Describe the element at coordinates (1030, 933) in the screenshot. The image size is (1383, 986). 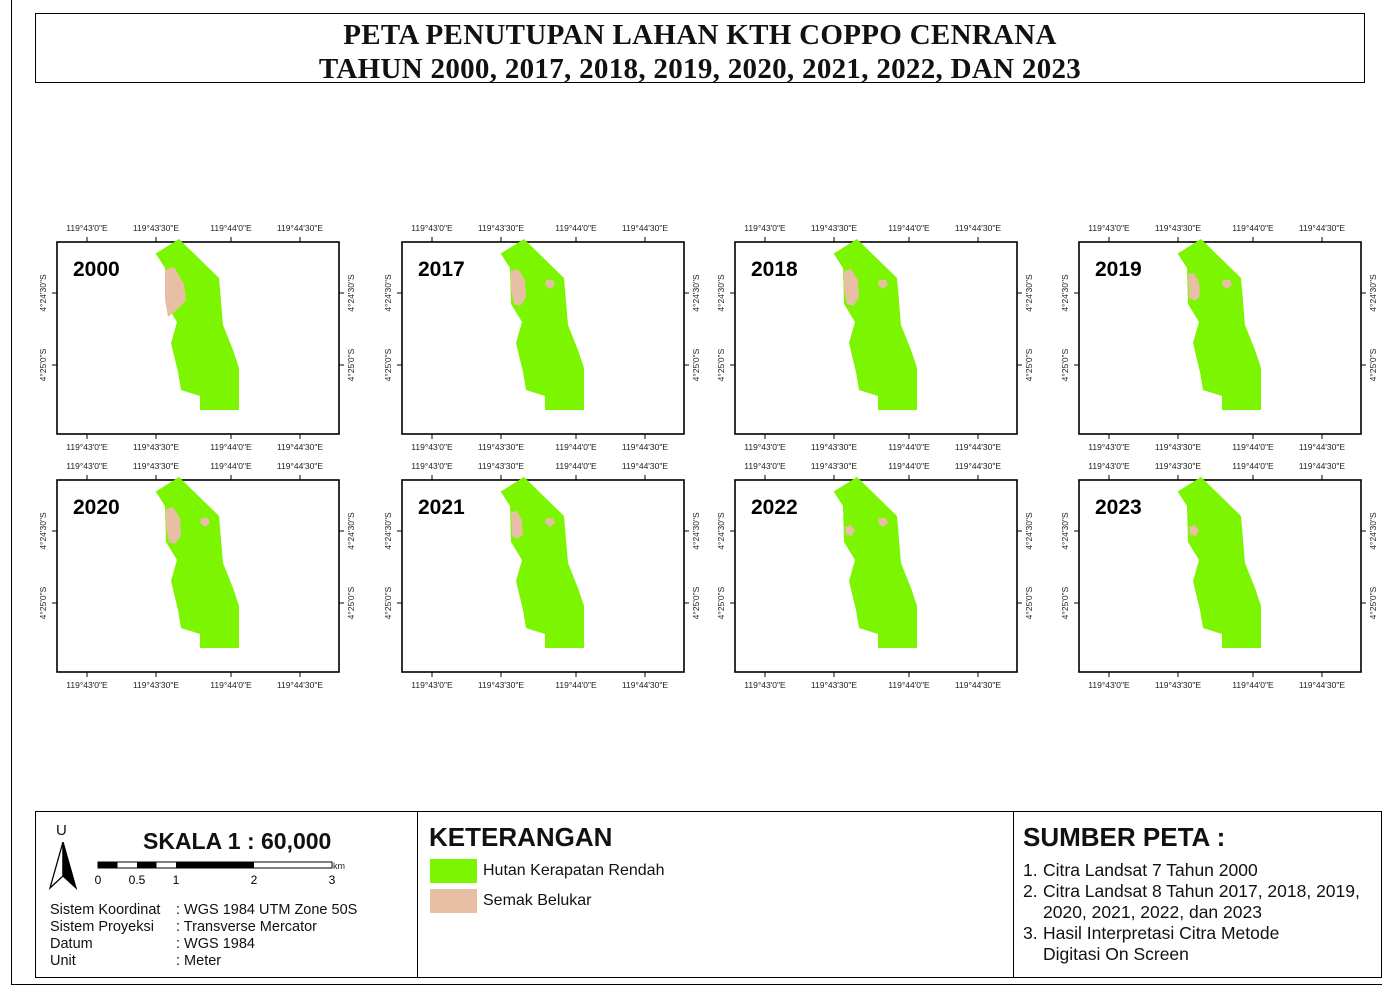
I see `source-num: 3.` at that location.